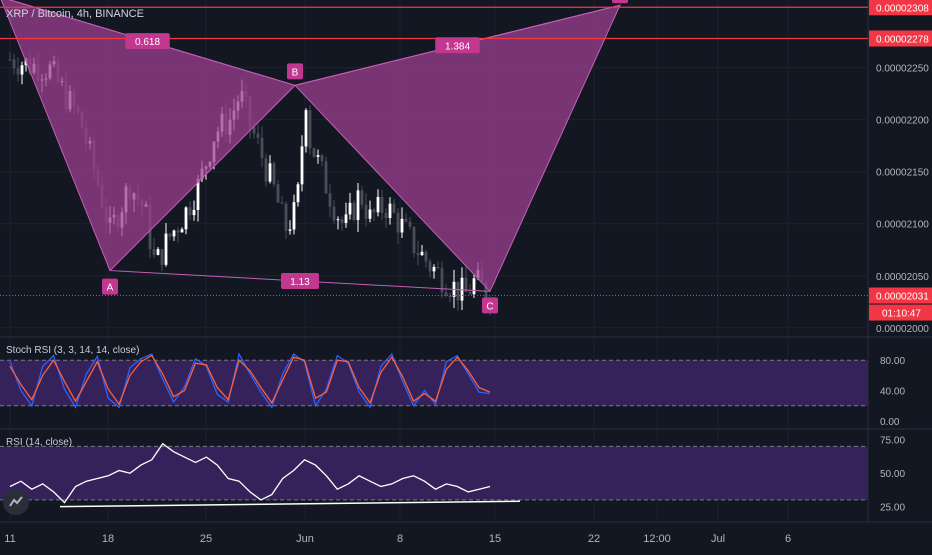  What do you see at coordinates (892, 361) in the screenshot?
I see `stoch-y-tick-label: 80.00` at bounding box center [892, 361].